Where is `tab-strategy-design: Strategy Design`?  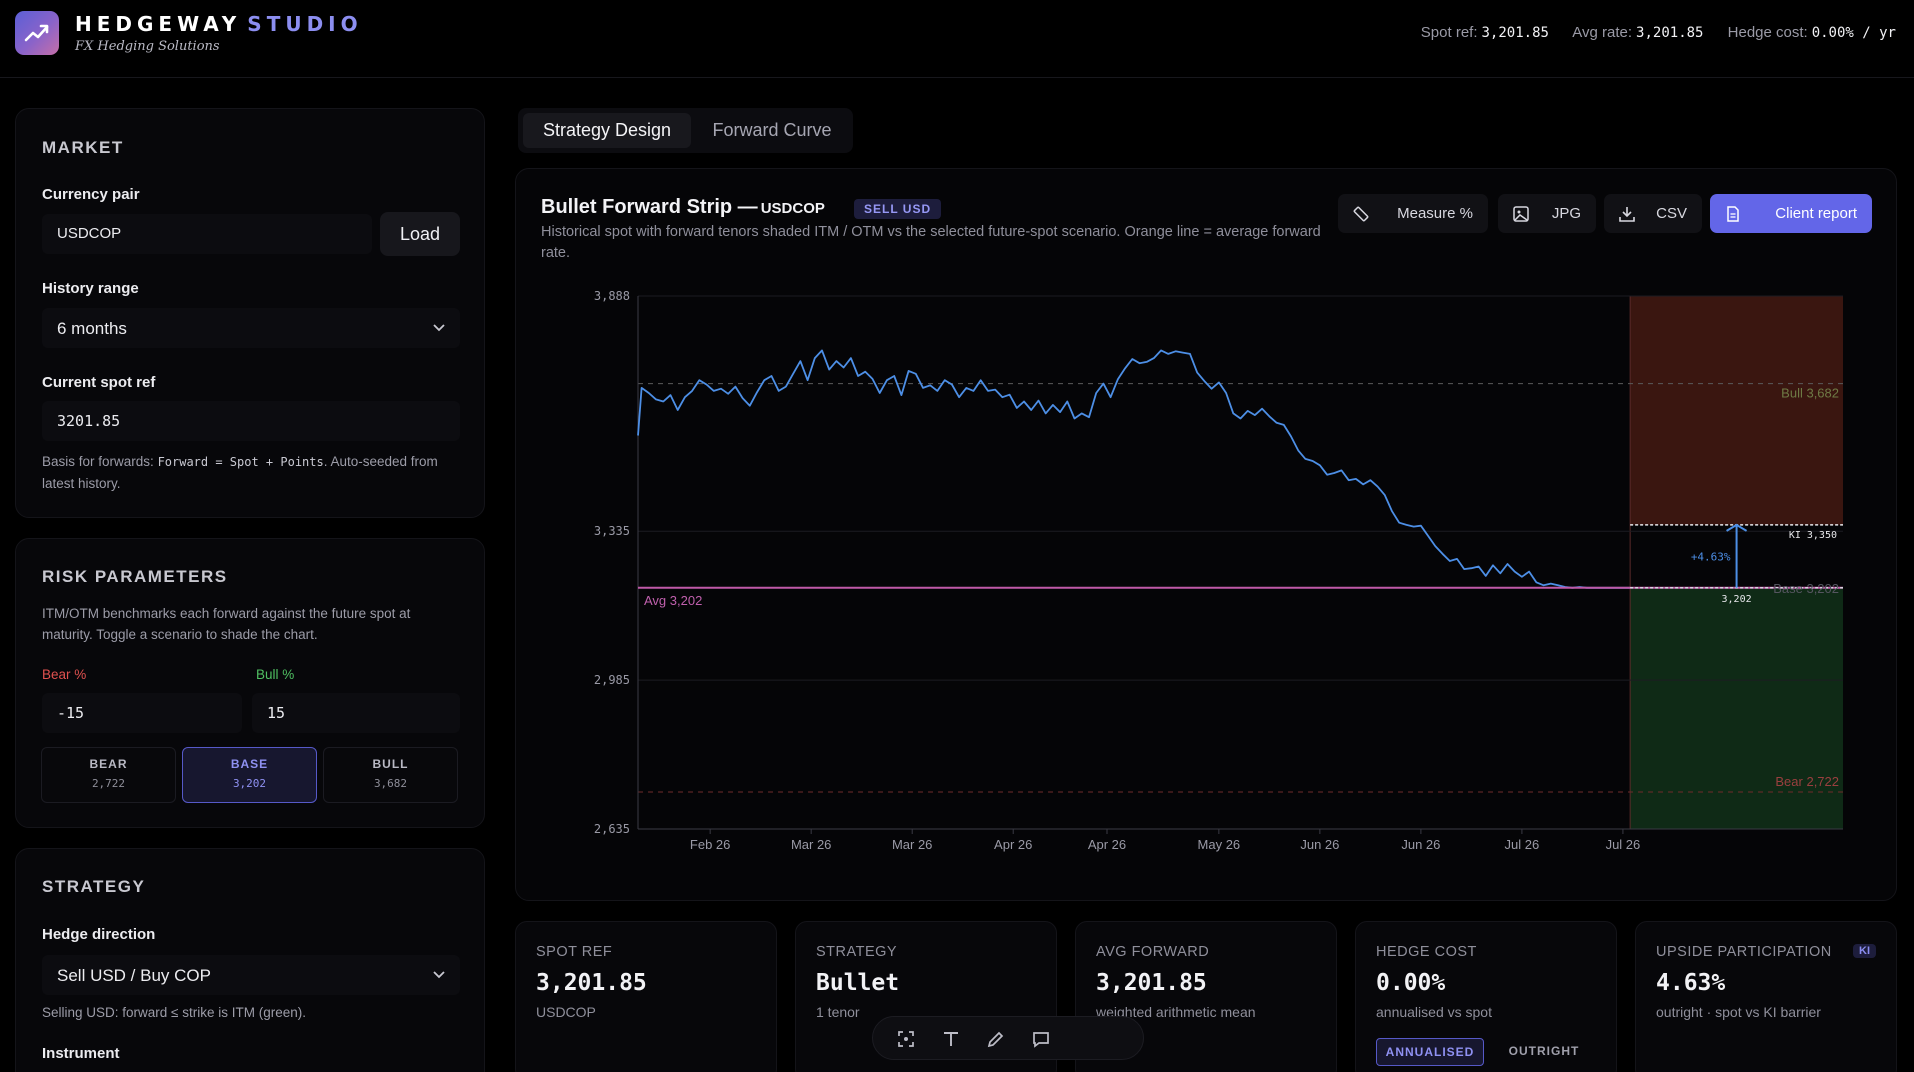 tab-strategy-design: Strategy Design is located at coordinates (607, 130).